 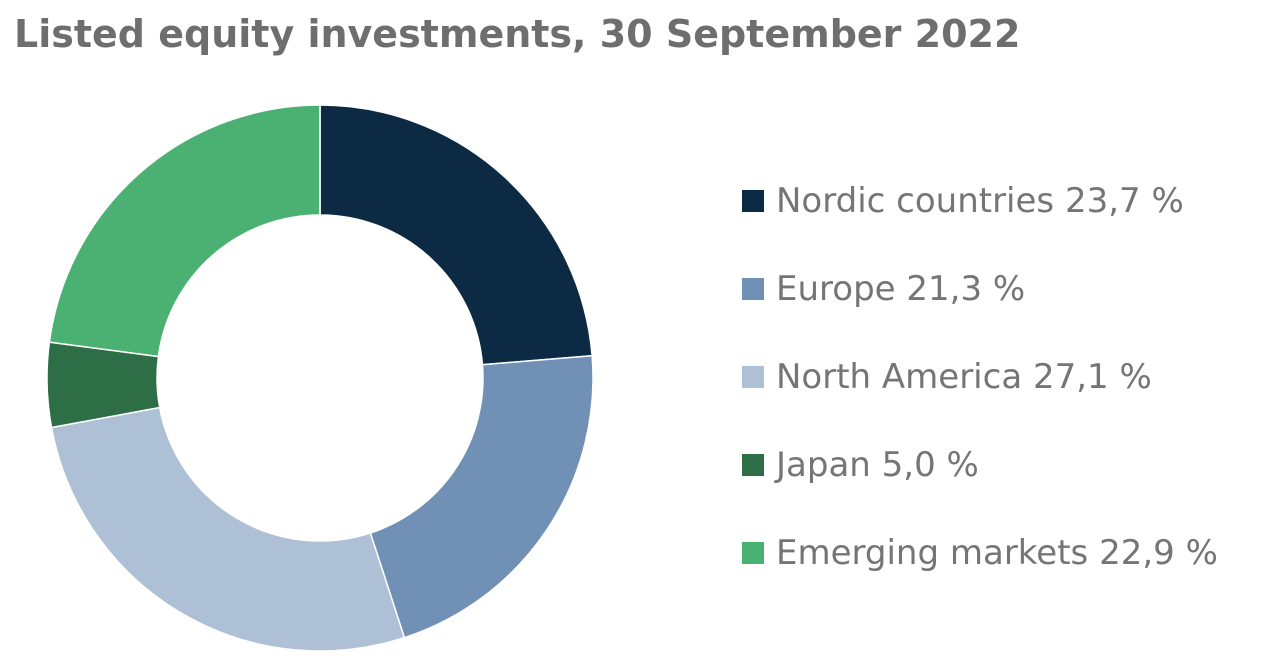 I want to click on legend-label: Japan 5,0 %, so click(x=877, y=465).